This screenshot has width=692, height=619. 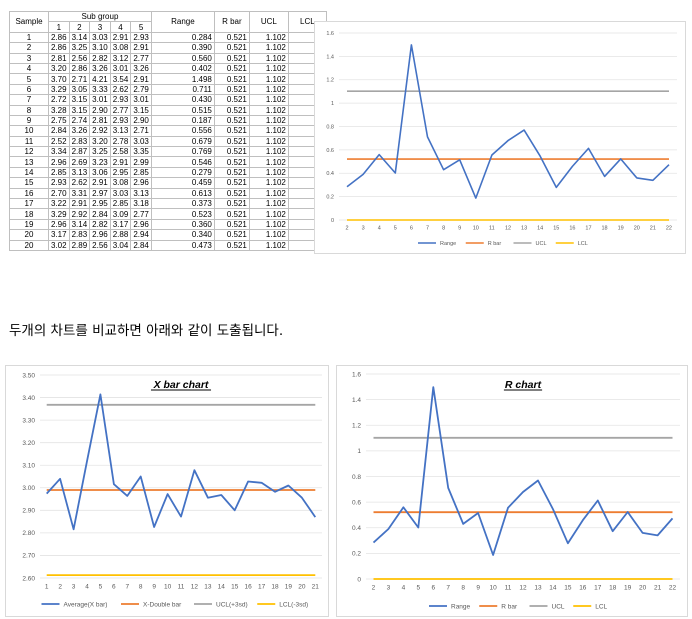 What do you see at coordinates (28, 375) in the screenshot?
I see `y-tick-label: 3.50` at bounding box center [28, 375].